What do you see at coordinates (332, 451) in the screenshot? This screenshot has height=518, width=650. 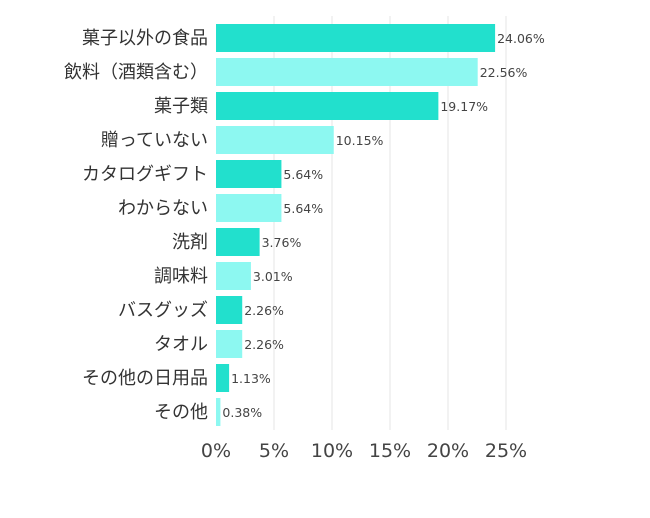 I see `x-tick-label-10: 10%` at bounding box center [332, 451].